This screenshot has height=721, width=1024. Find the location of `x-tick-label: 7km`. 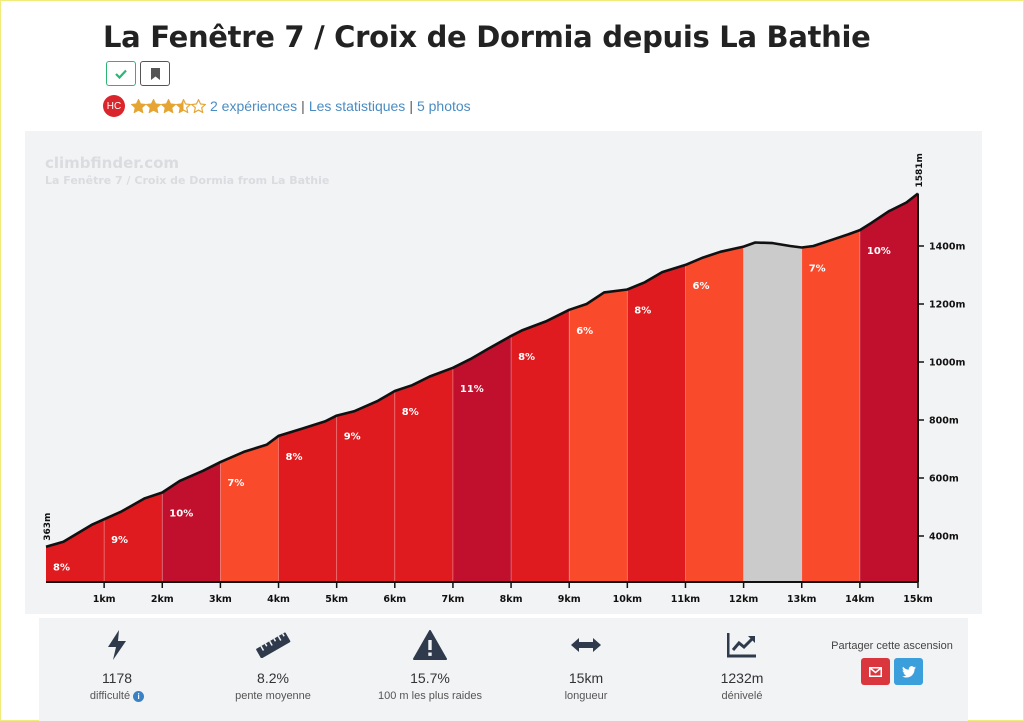

x-tick-label: 7km is located at coordinates (453, 599).